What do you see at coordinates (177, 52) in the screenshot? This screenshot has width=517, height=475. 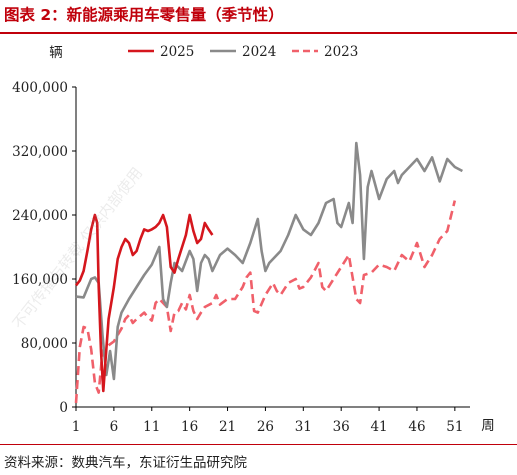 I see `legend-label-2025: 2025` at bounding box center [177, 52].